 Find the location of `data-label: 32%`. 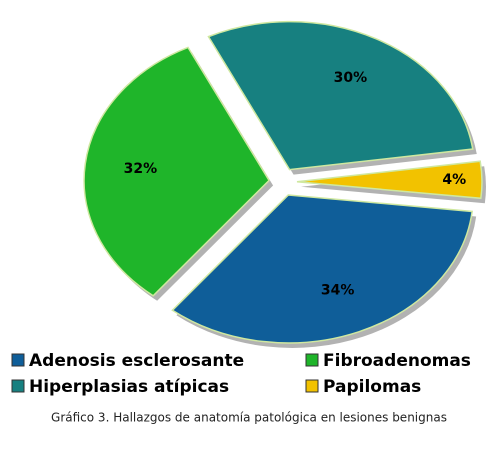

data-label: 32% is located at coordinates (141, 169).